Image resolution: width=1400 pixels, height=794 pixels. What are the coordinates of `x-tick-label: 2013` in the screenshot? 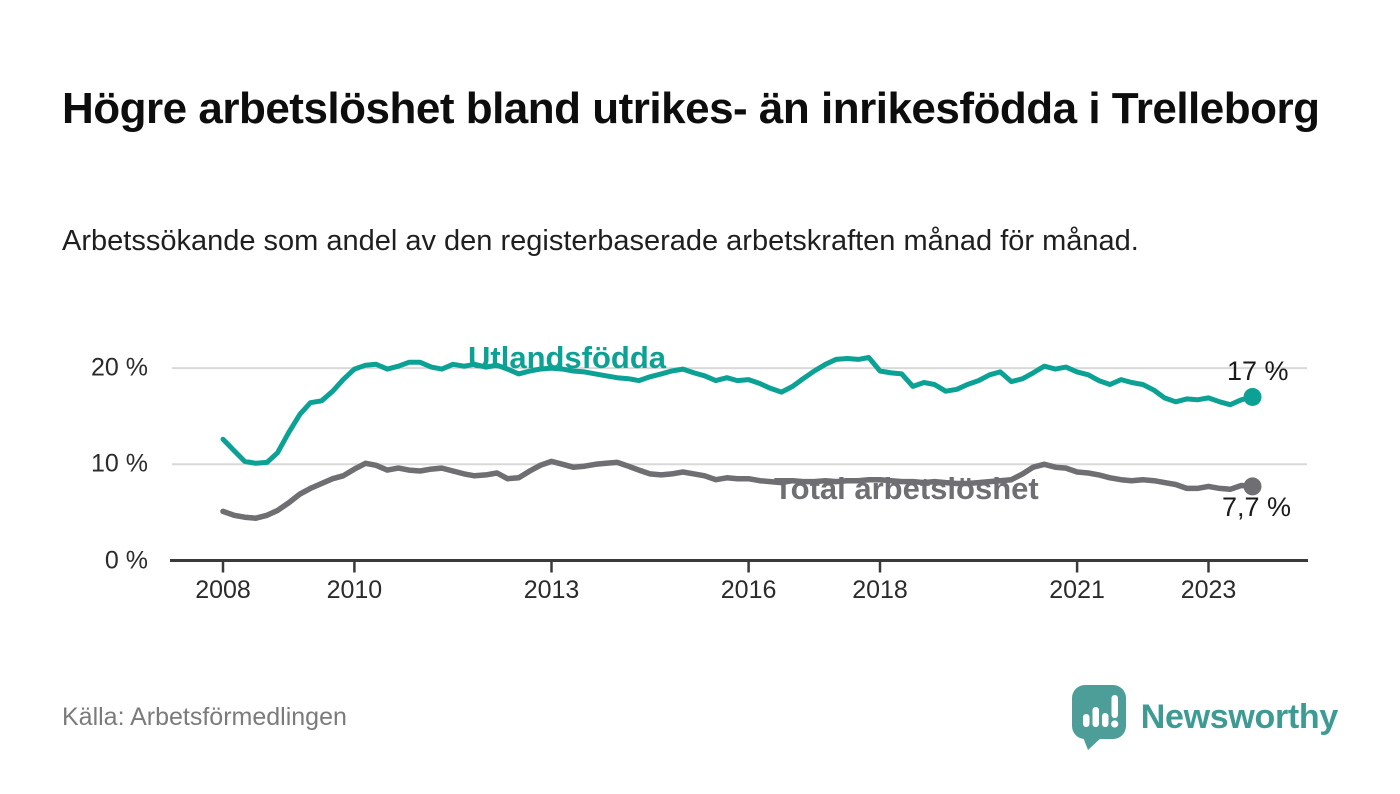 It's located at (551, 590).